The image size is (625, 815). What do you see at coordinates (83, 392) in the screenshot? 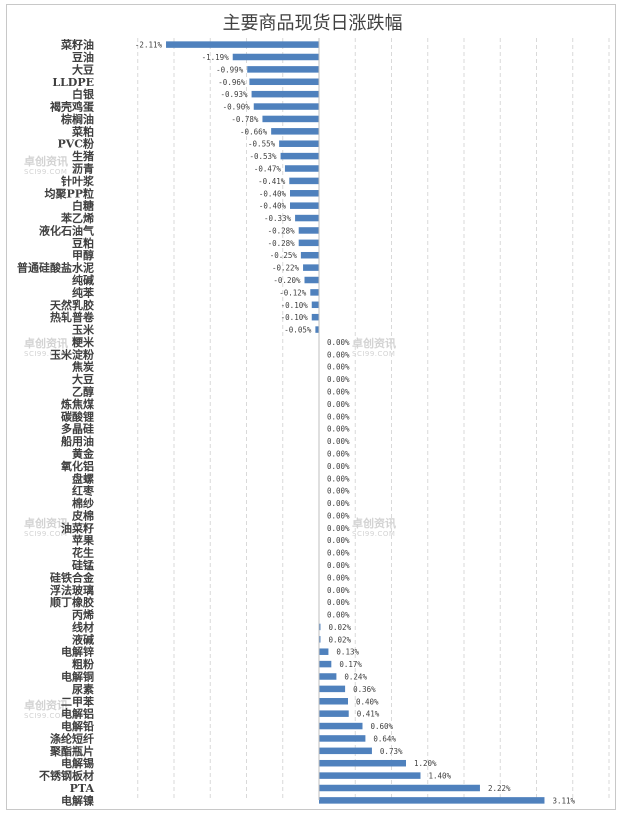
I see `category-label: 乙醇` at bounding box center [83, 392].